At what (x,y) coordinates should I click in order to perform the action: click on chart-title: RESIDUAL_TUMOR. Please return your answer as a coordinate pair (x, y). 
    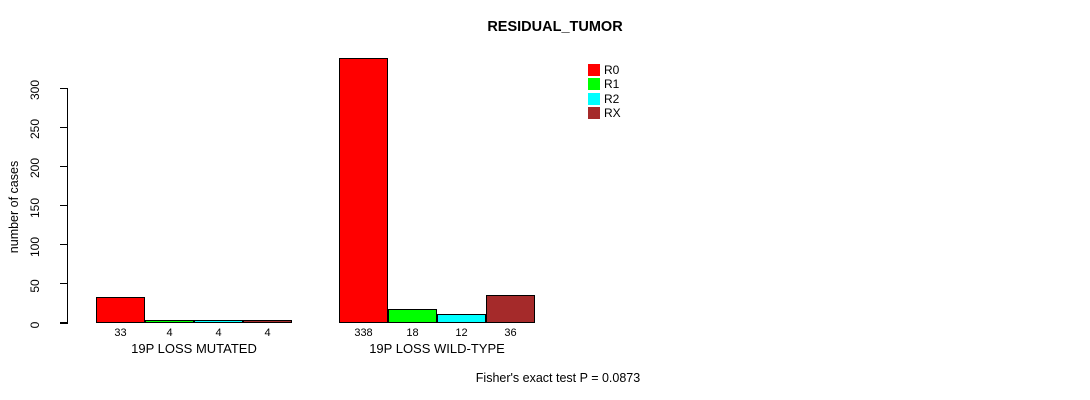
    Looking at the image, I should click on (555, 27).